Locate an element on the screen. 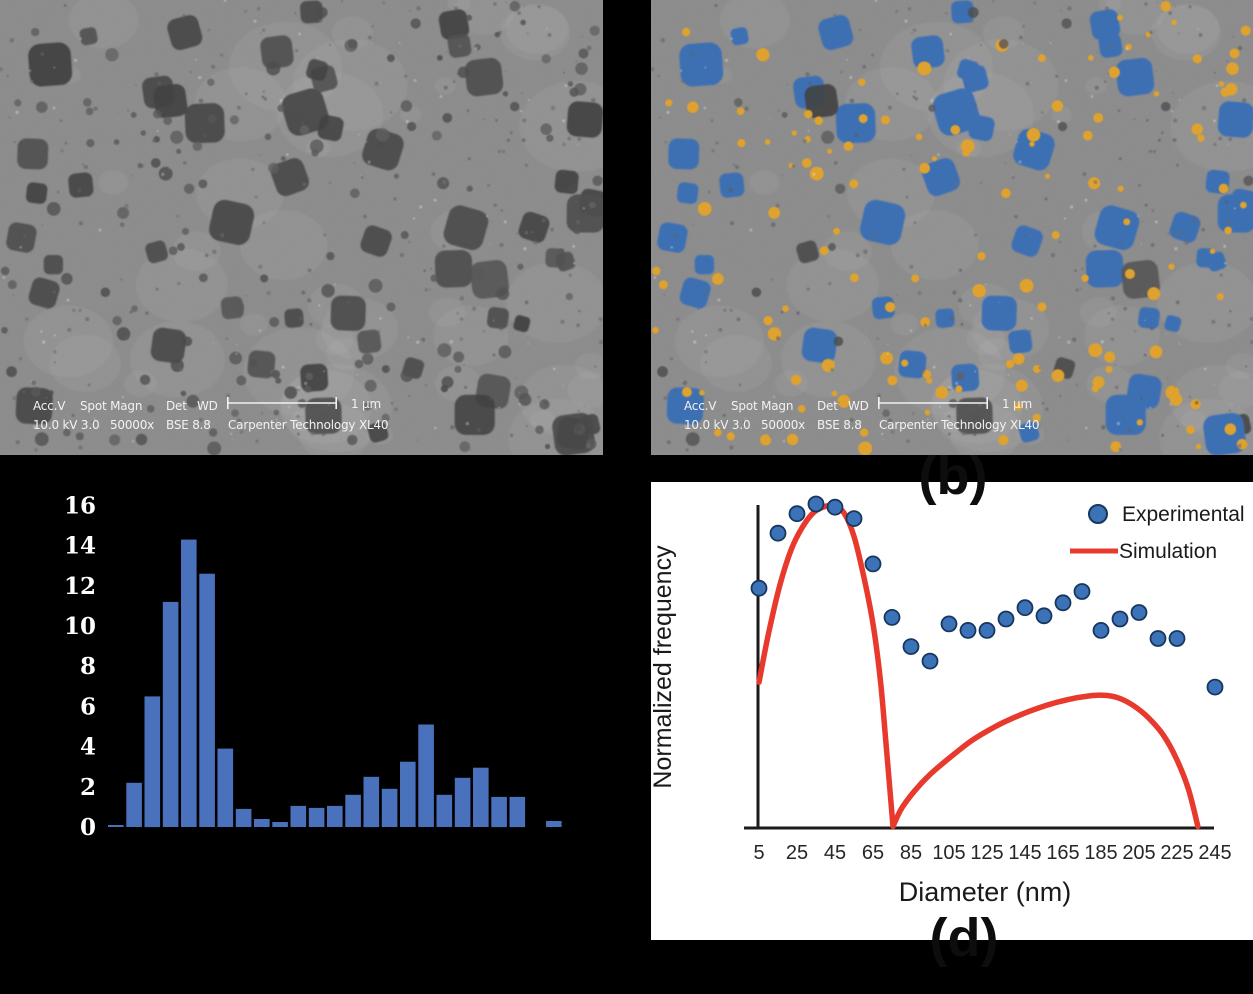 This screenshot has height=994, width=1253. x-axis-tick: 45 is located at coordinates (835, 853).